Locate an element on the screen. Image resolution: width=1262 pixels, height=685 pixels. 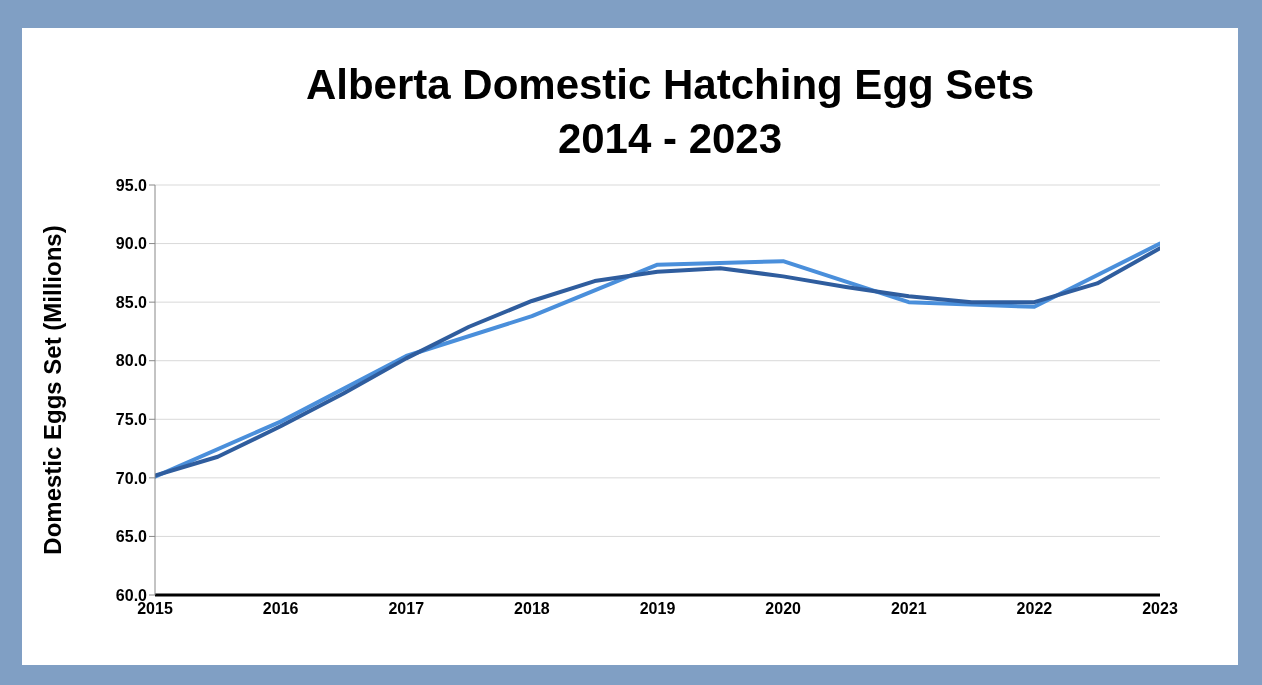
y-tick-label: 70.0 is located at coordinates (131, 478).